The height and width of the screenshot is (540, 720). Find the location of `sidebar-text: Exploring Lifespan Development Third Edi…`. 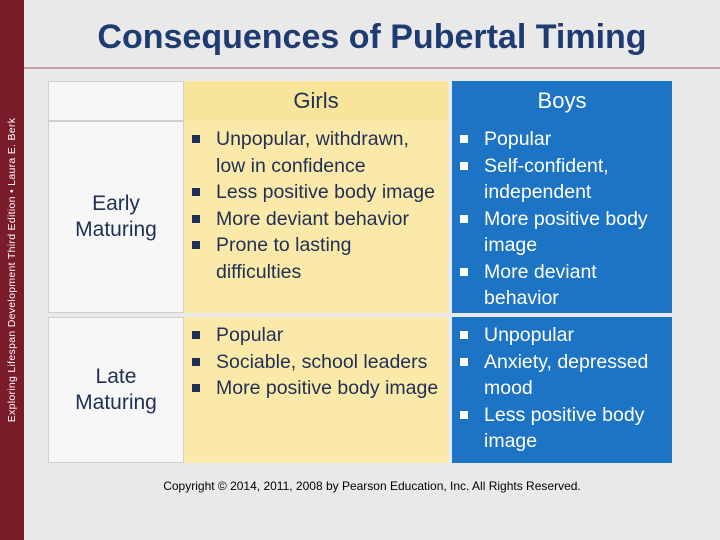

sidebar-text: Exploring Lifespan Development Third Edi… is located at coordinates (12, 270).